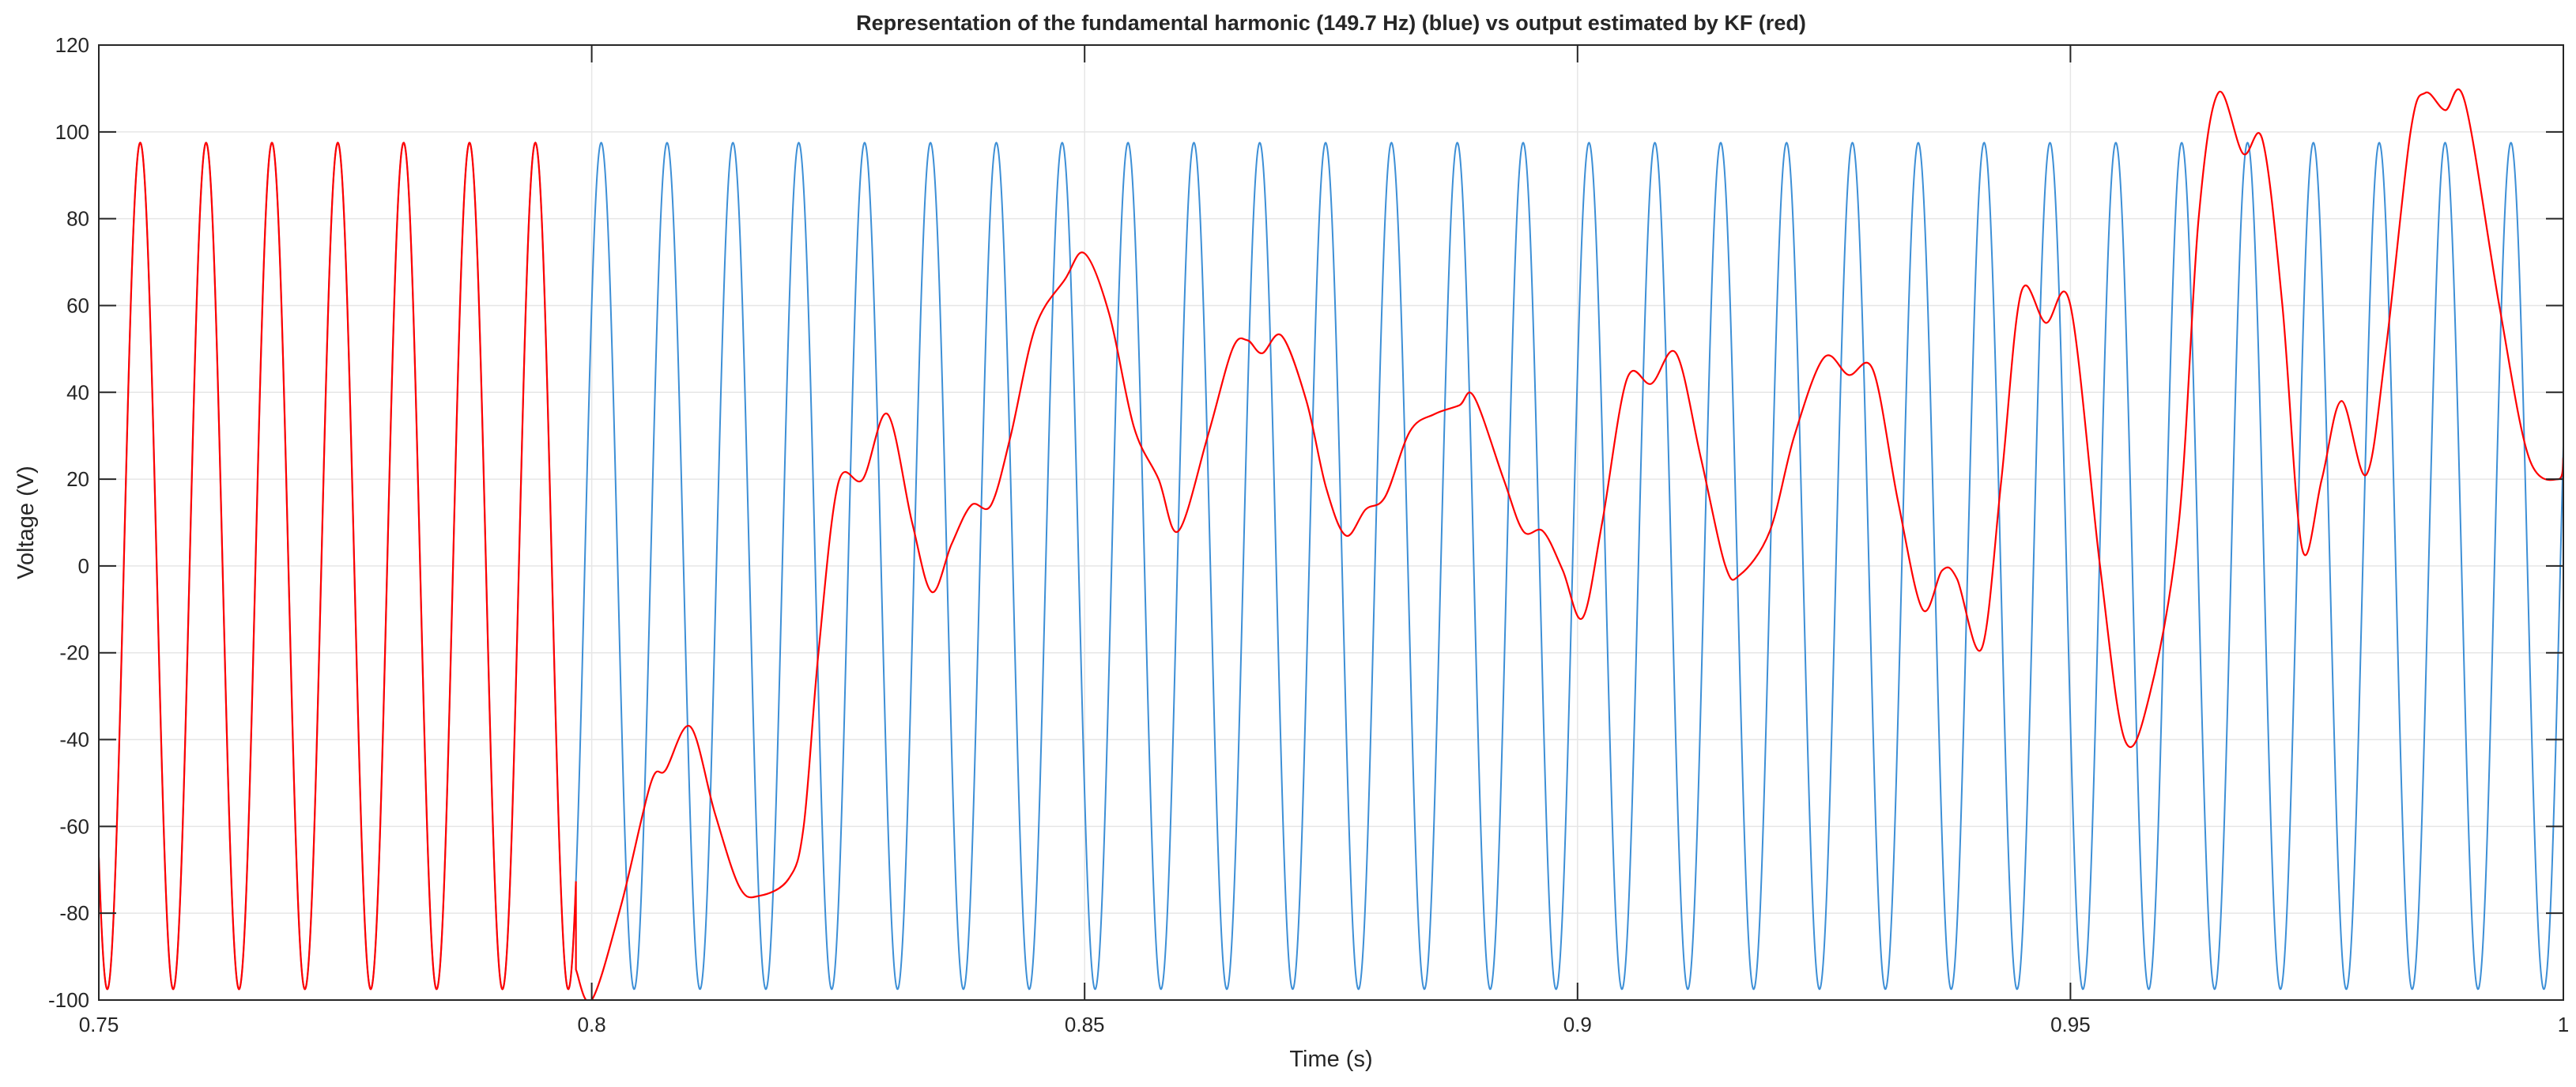 Image resolution: width=2576 pixels, height=1087 pixels. I want to click on y-tick-label: 60, so click(77, 305).